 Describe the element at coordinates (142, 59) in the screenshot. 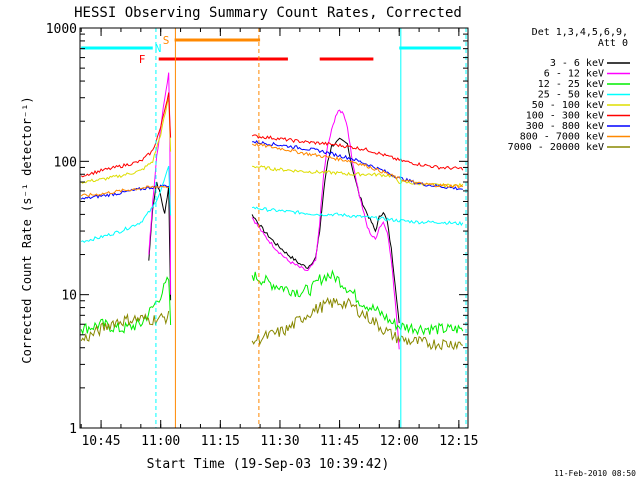

I see `flag-f-label: F` at that location.